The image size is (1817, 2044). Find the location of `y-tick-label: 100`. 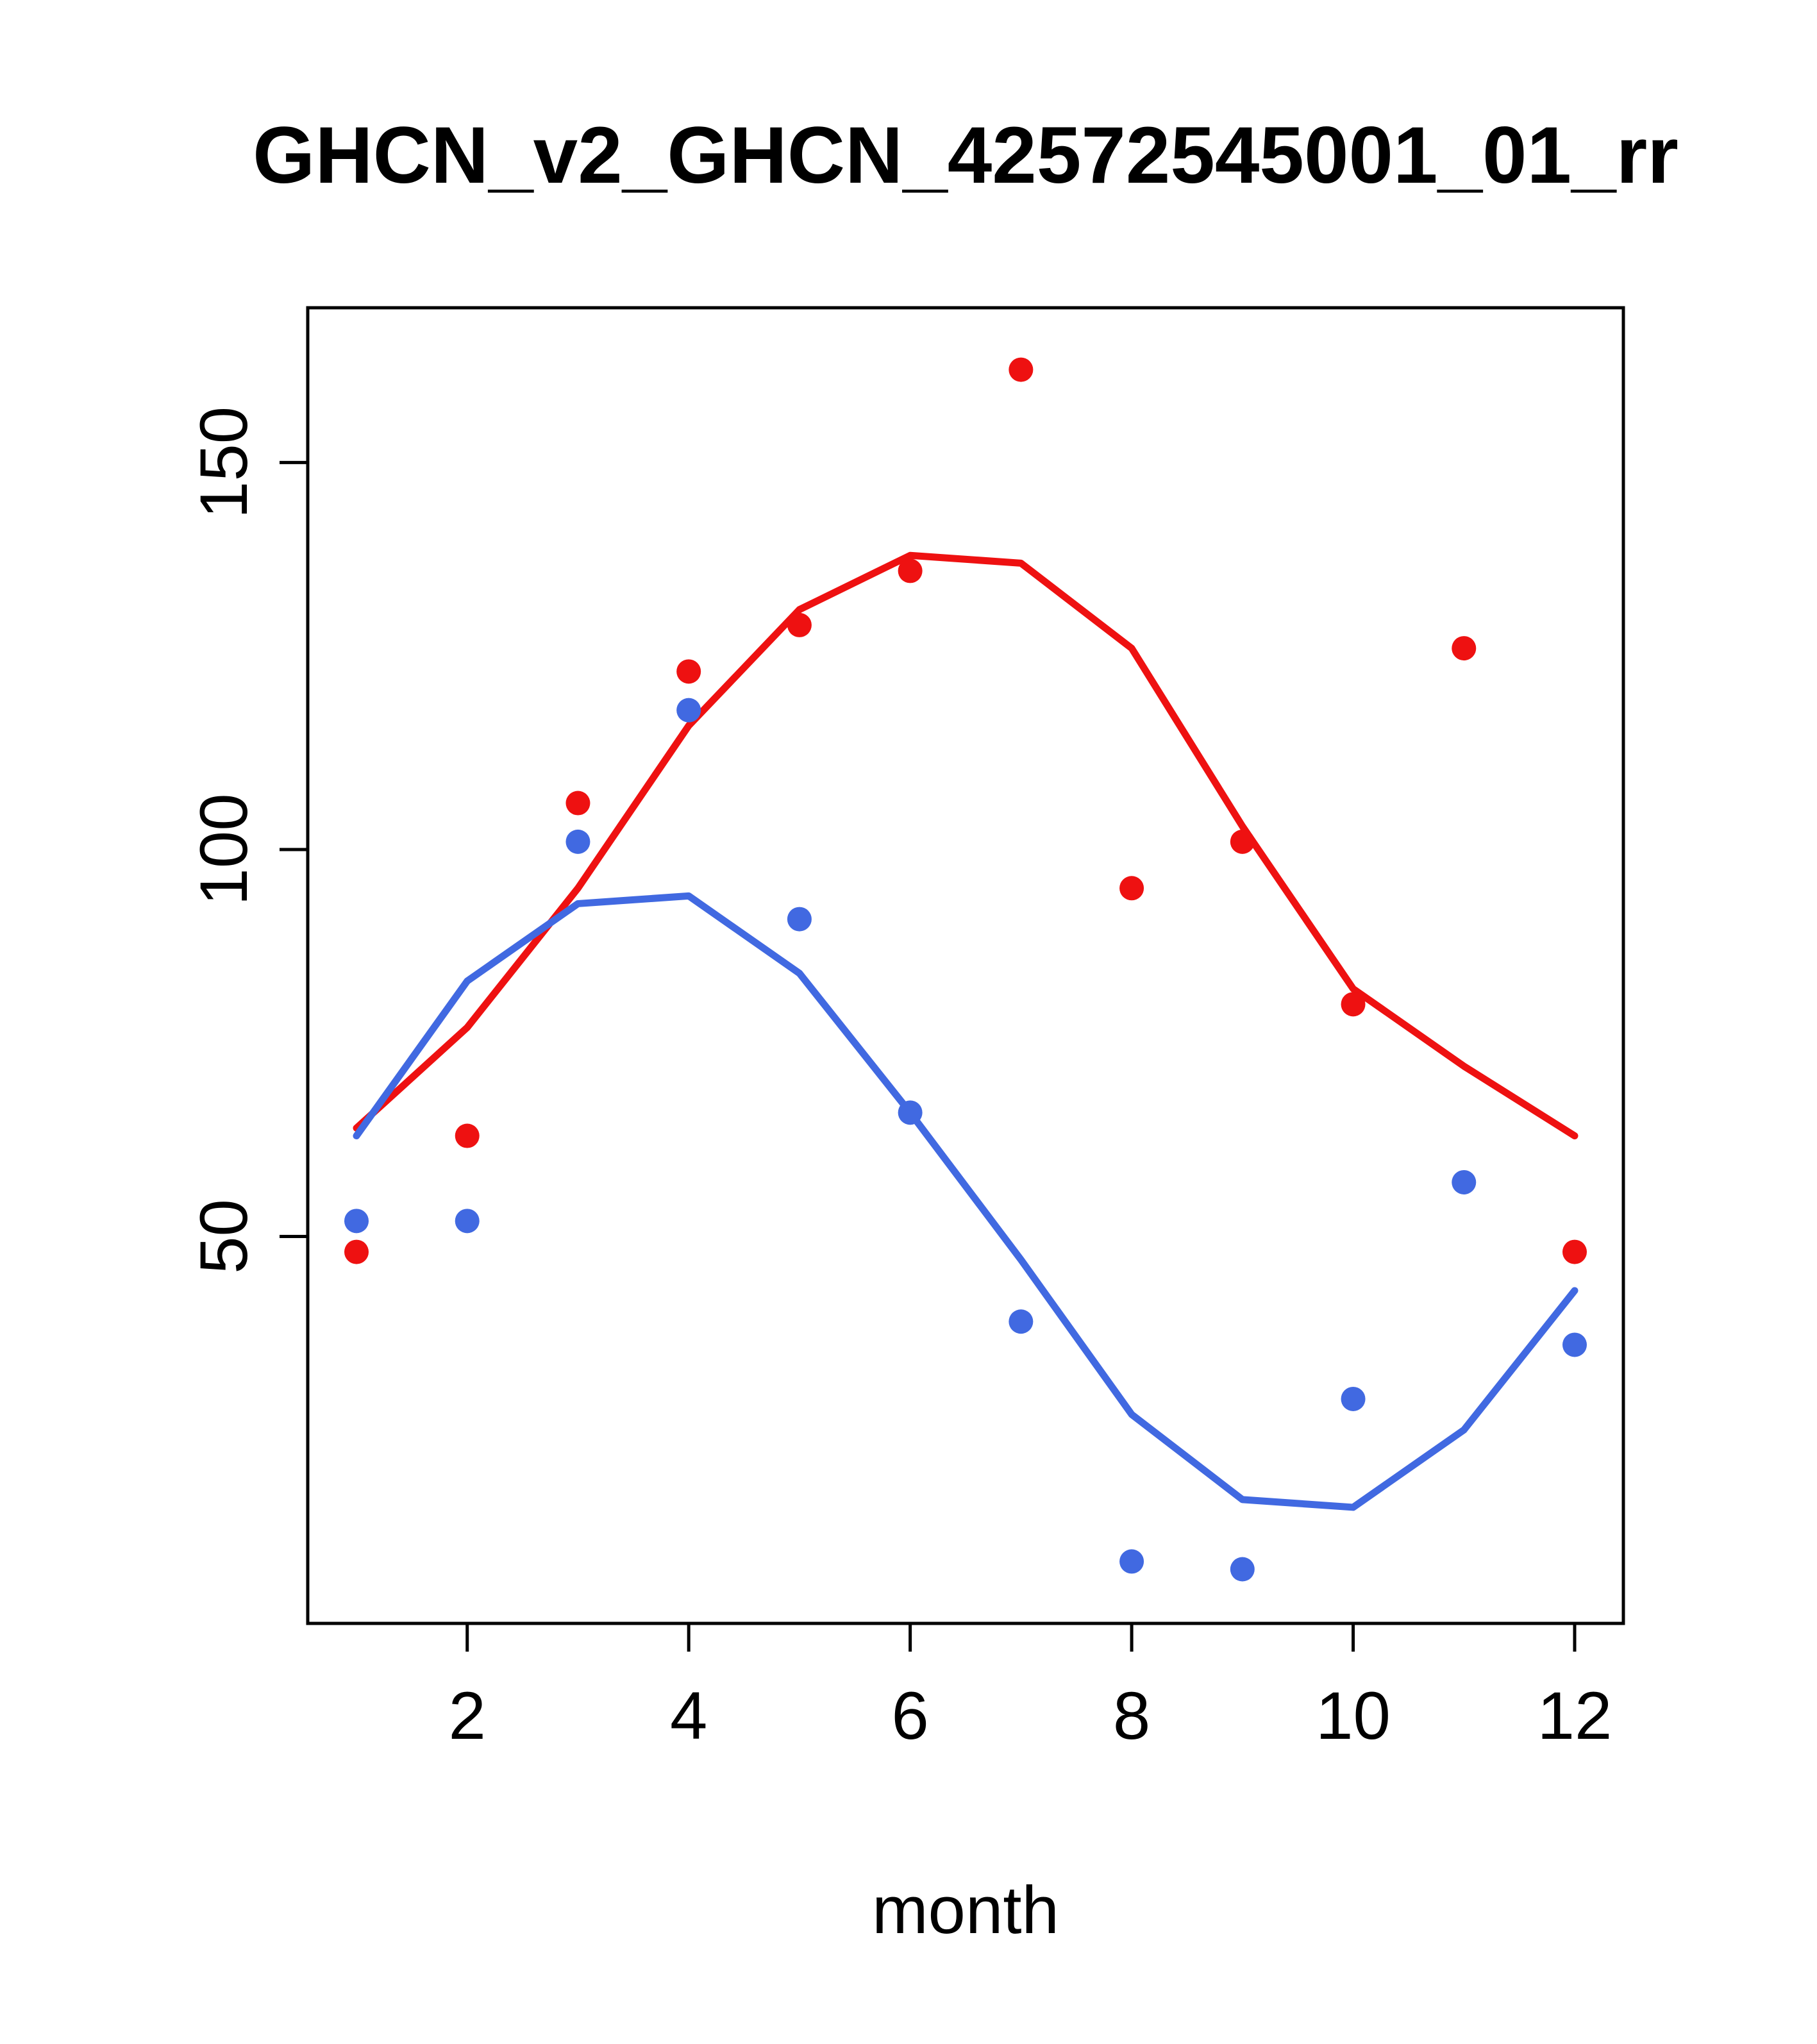

y-tick-label: 100 is located at coordinates (224, 849).